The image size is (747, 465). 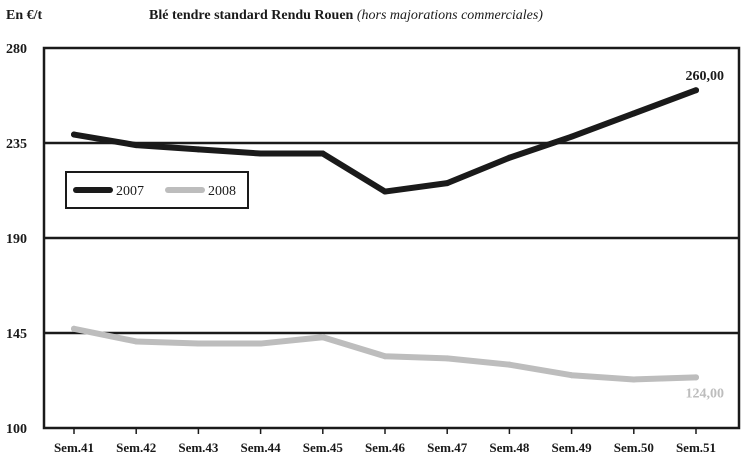 I want to click on y-axis-label: En €/t, so click(x=24, y=15).